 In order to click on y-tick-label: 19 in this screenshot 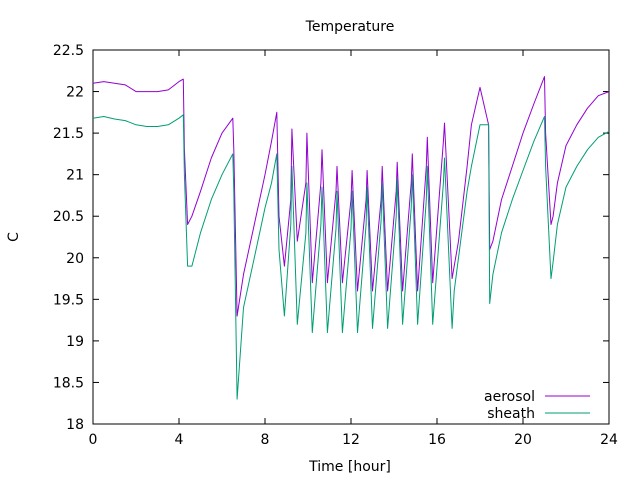, I will do `click(75, 342)`.